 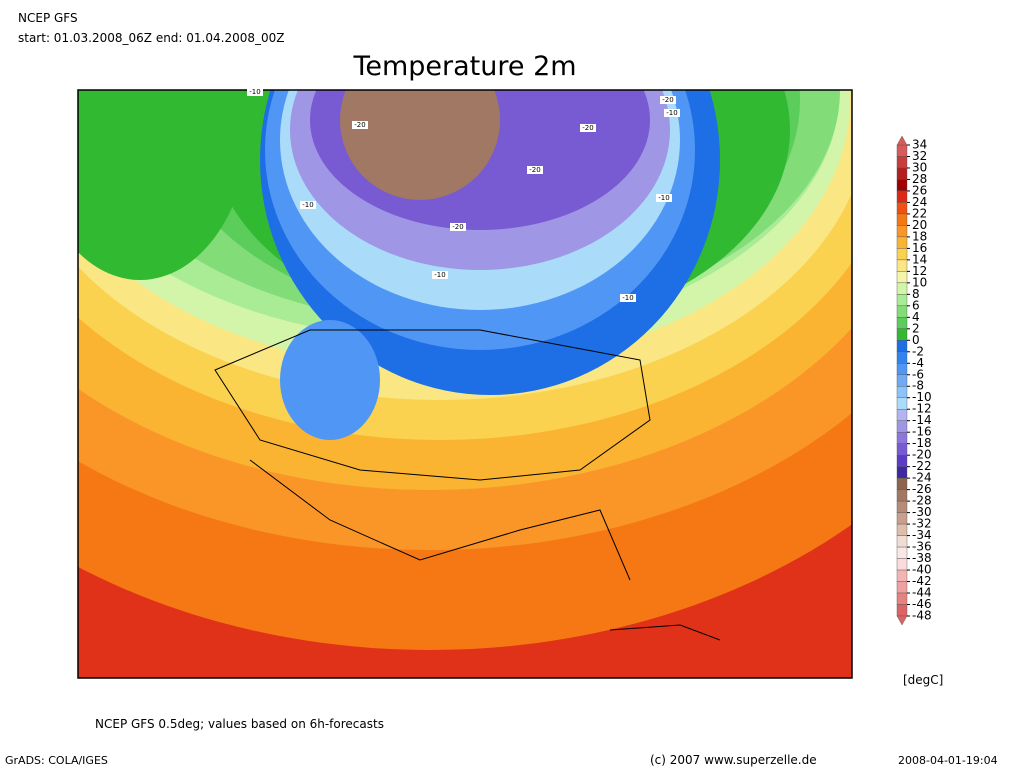 What do you see at coordinates (919, 156) in the screenshot?
I see `colorbar-label: 32` at bounding box center [919, 156].